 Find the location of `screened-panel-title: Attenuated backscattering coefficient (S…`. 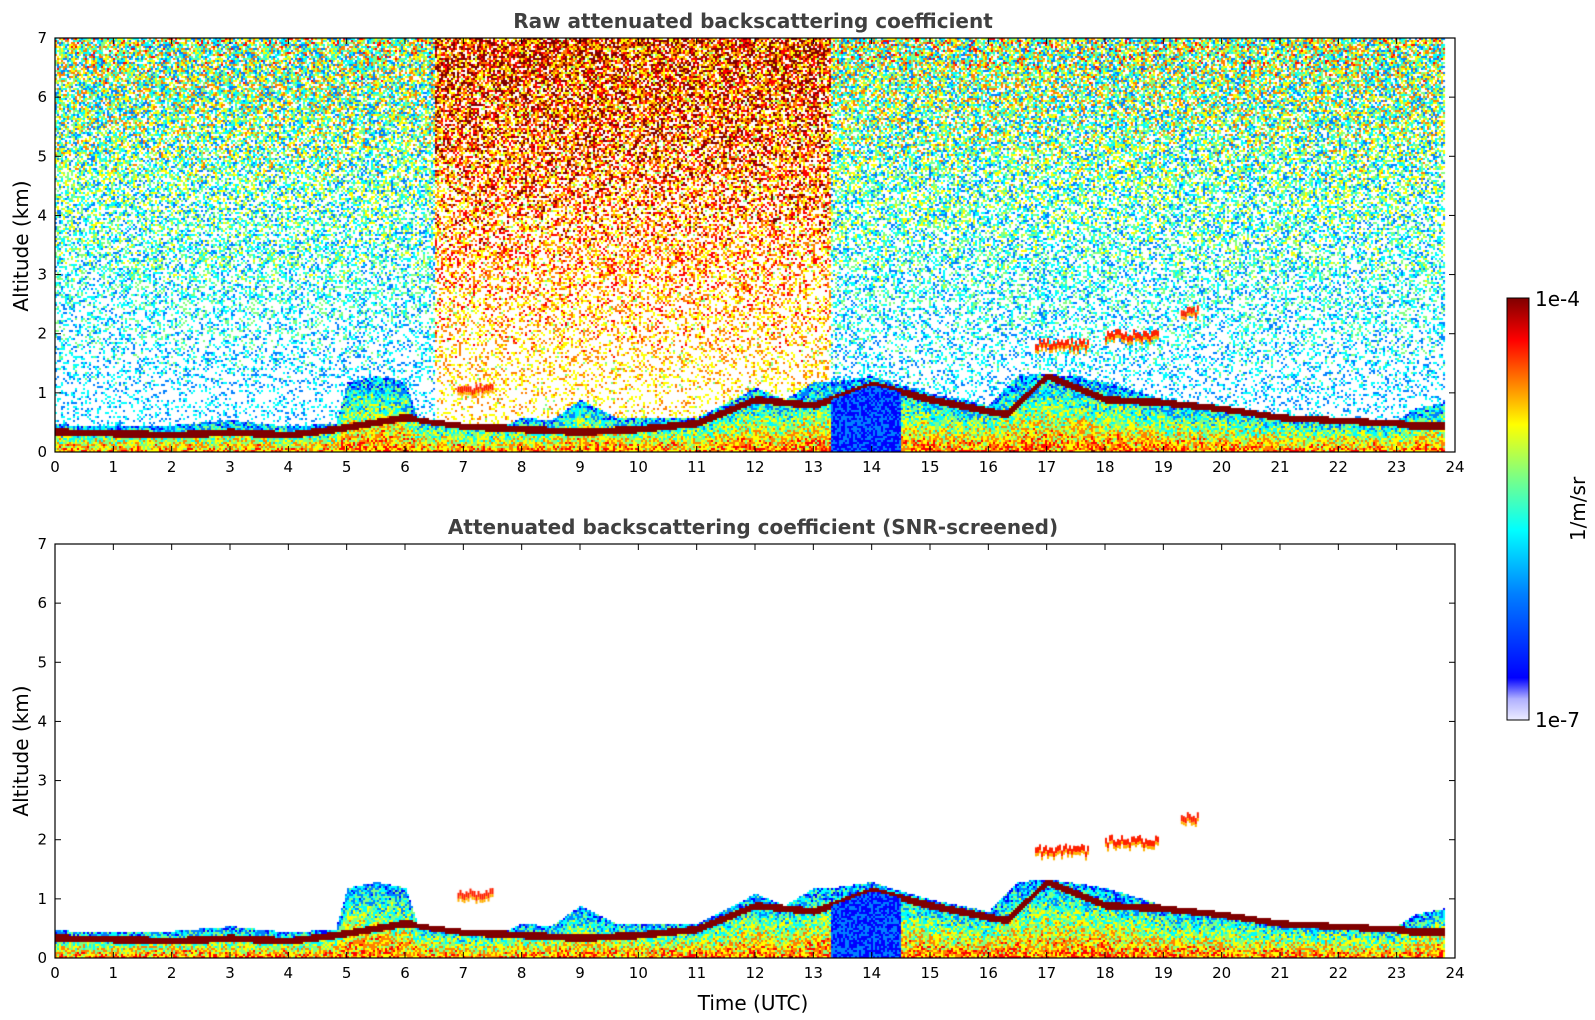

screened-panel-title: Attenuated backscattering coefficient (S… is located at coordinates (753, 527).